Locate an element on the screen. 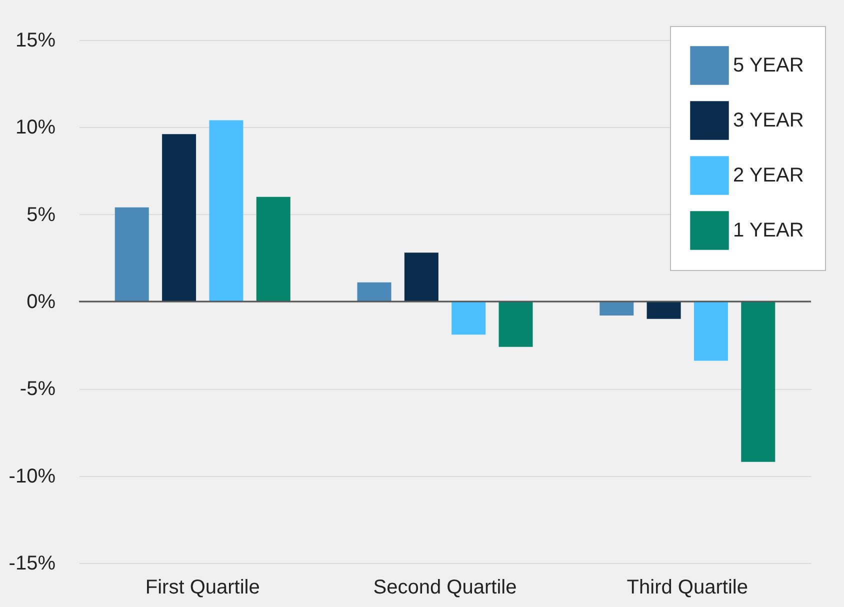  y-tick-label: 0% is located at coordinates (41, 302).